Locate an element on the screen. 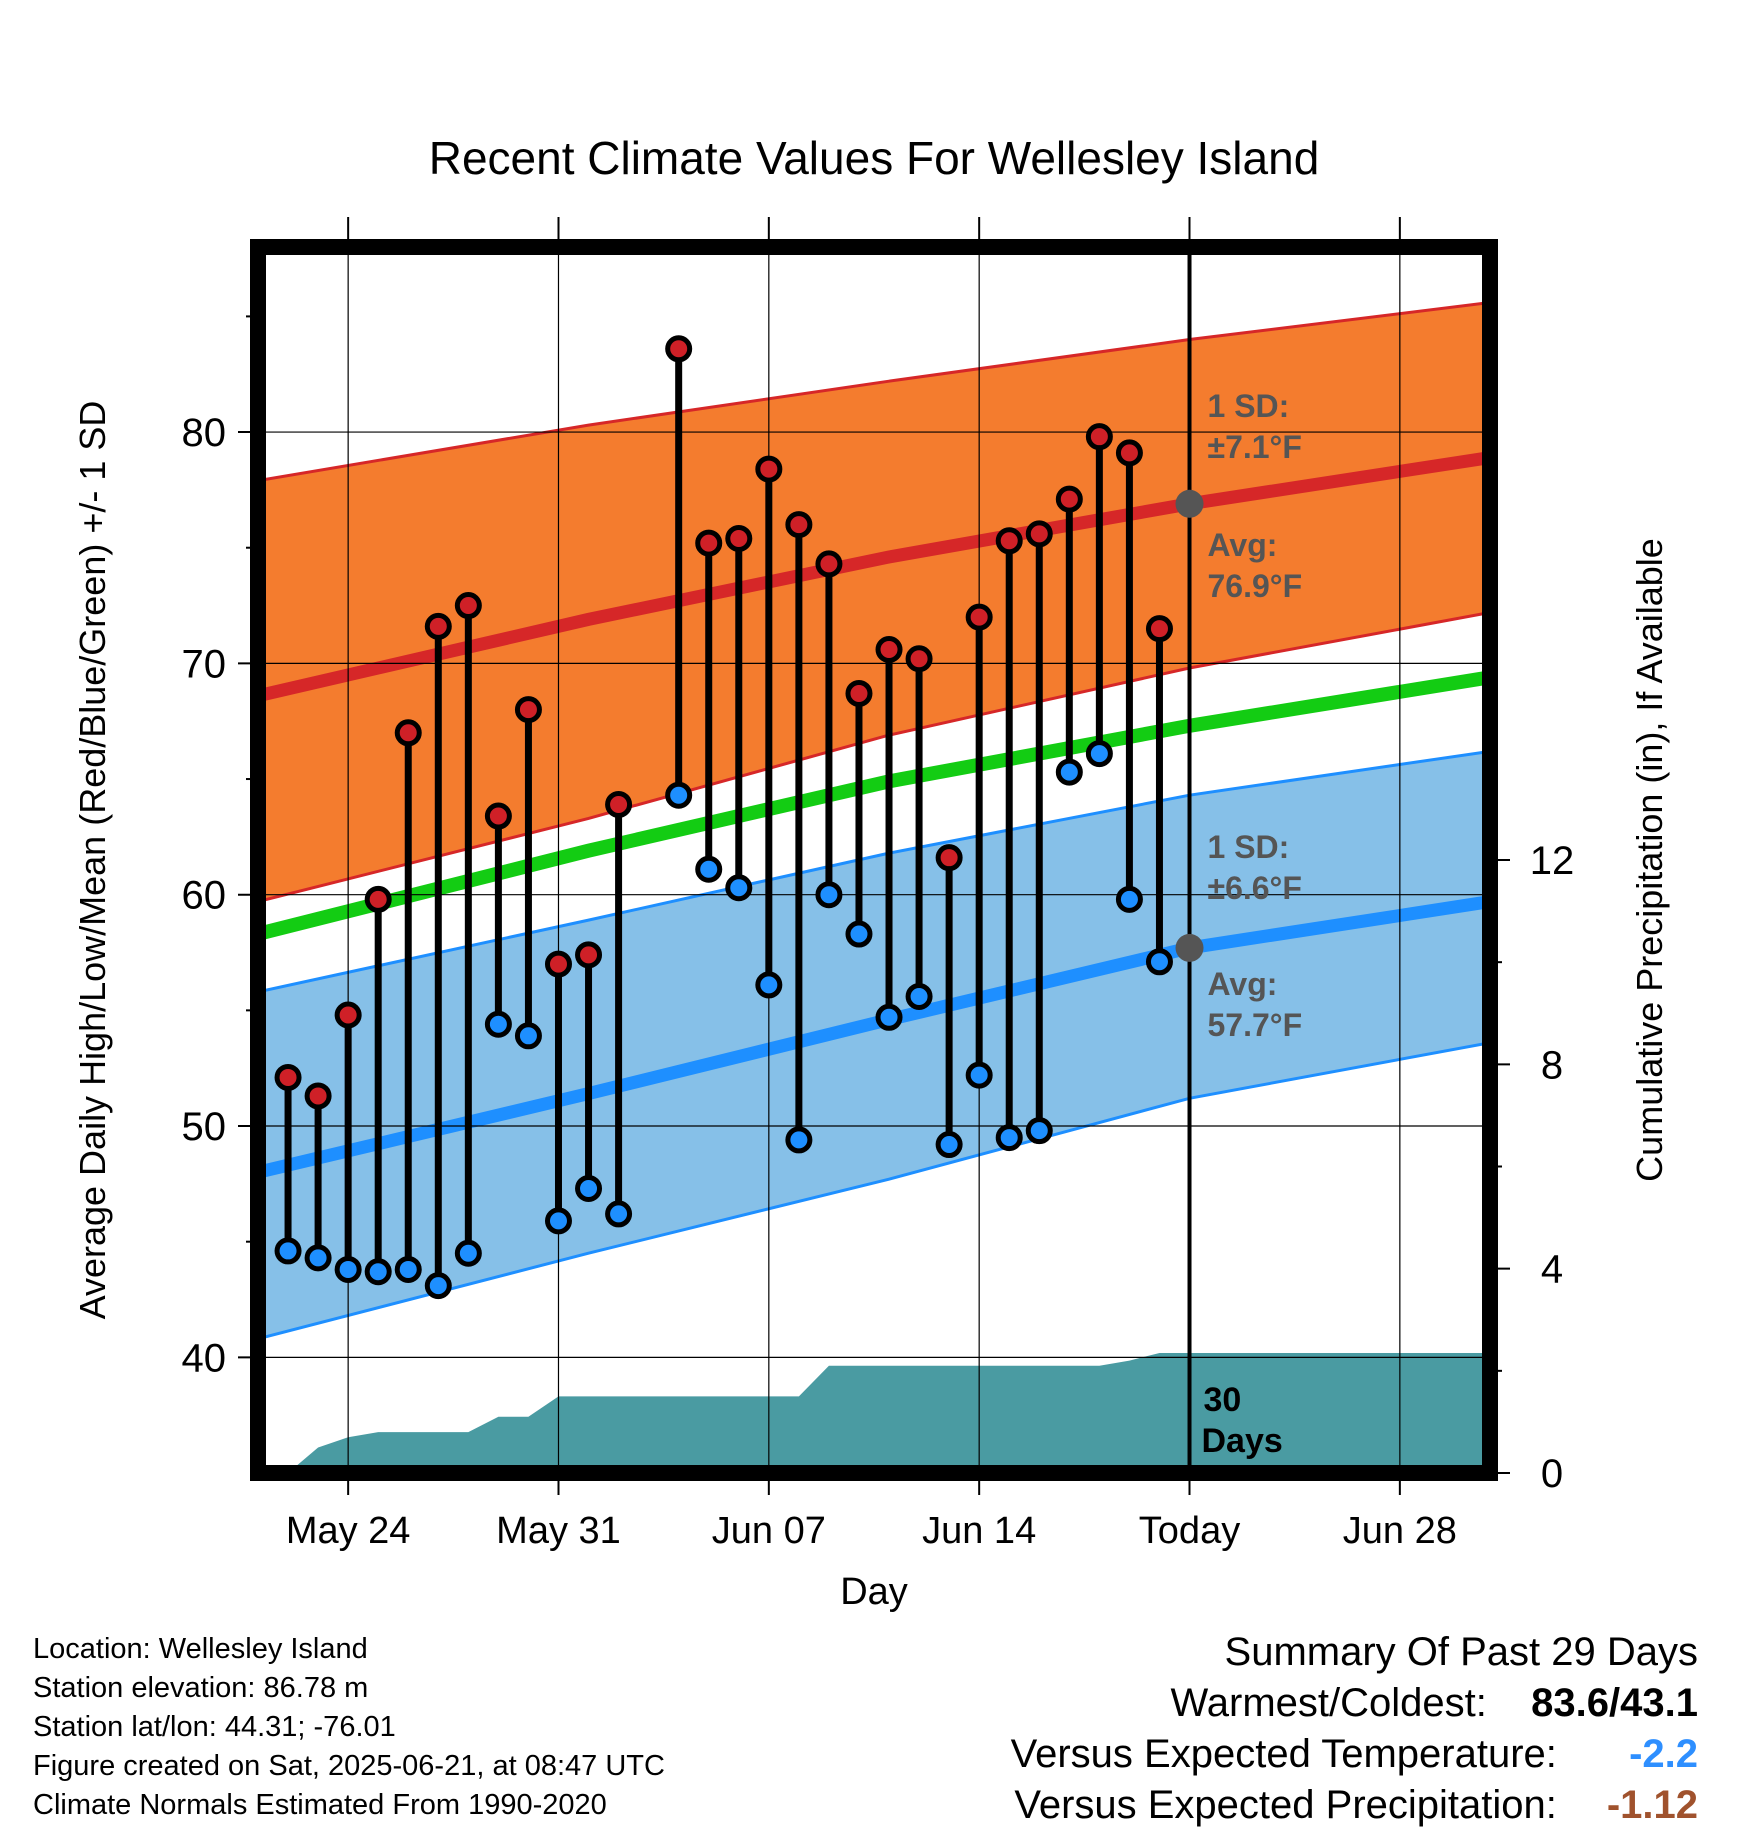 This screenshot has width=1748, height=1831. y-tick-label: 40 is located at coordinates (204, 1358).